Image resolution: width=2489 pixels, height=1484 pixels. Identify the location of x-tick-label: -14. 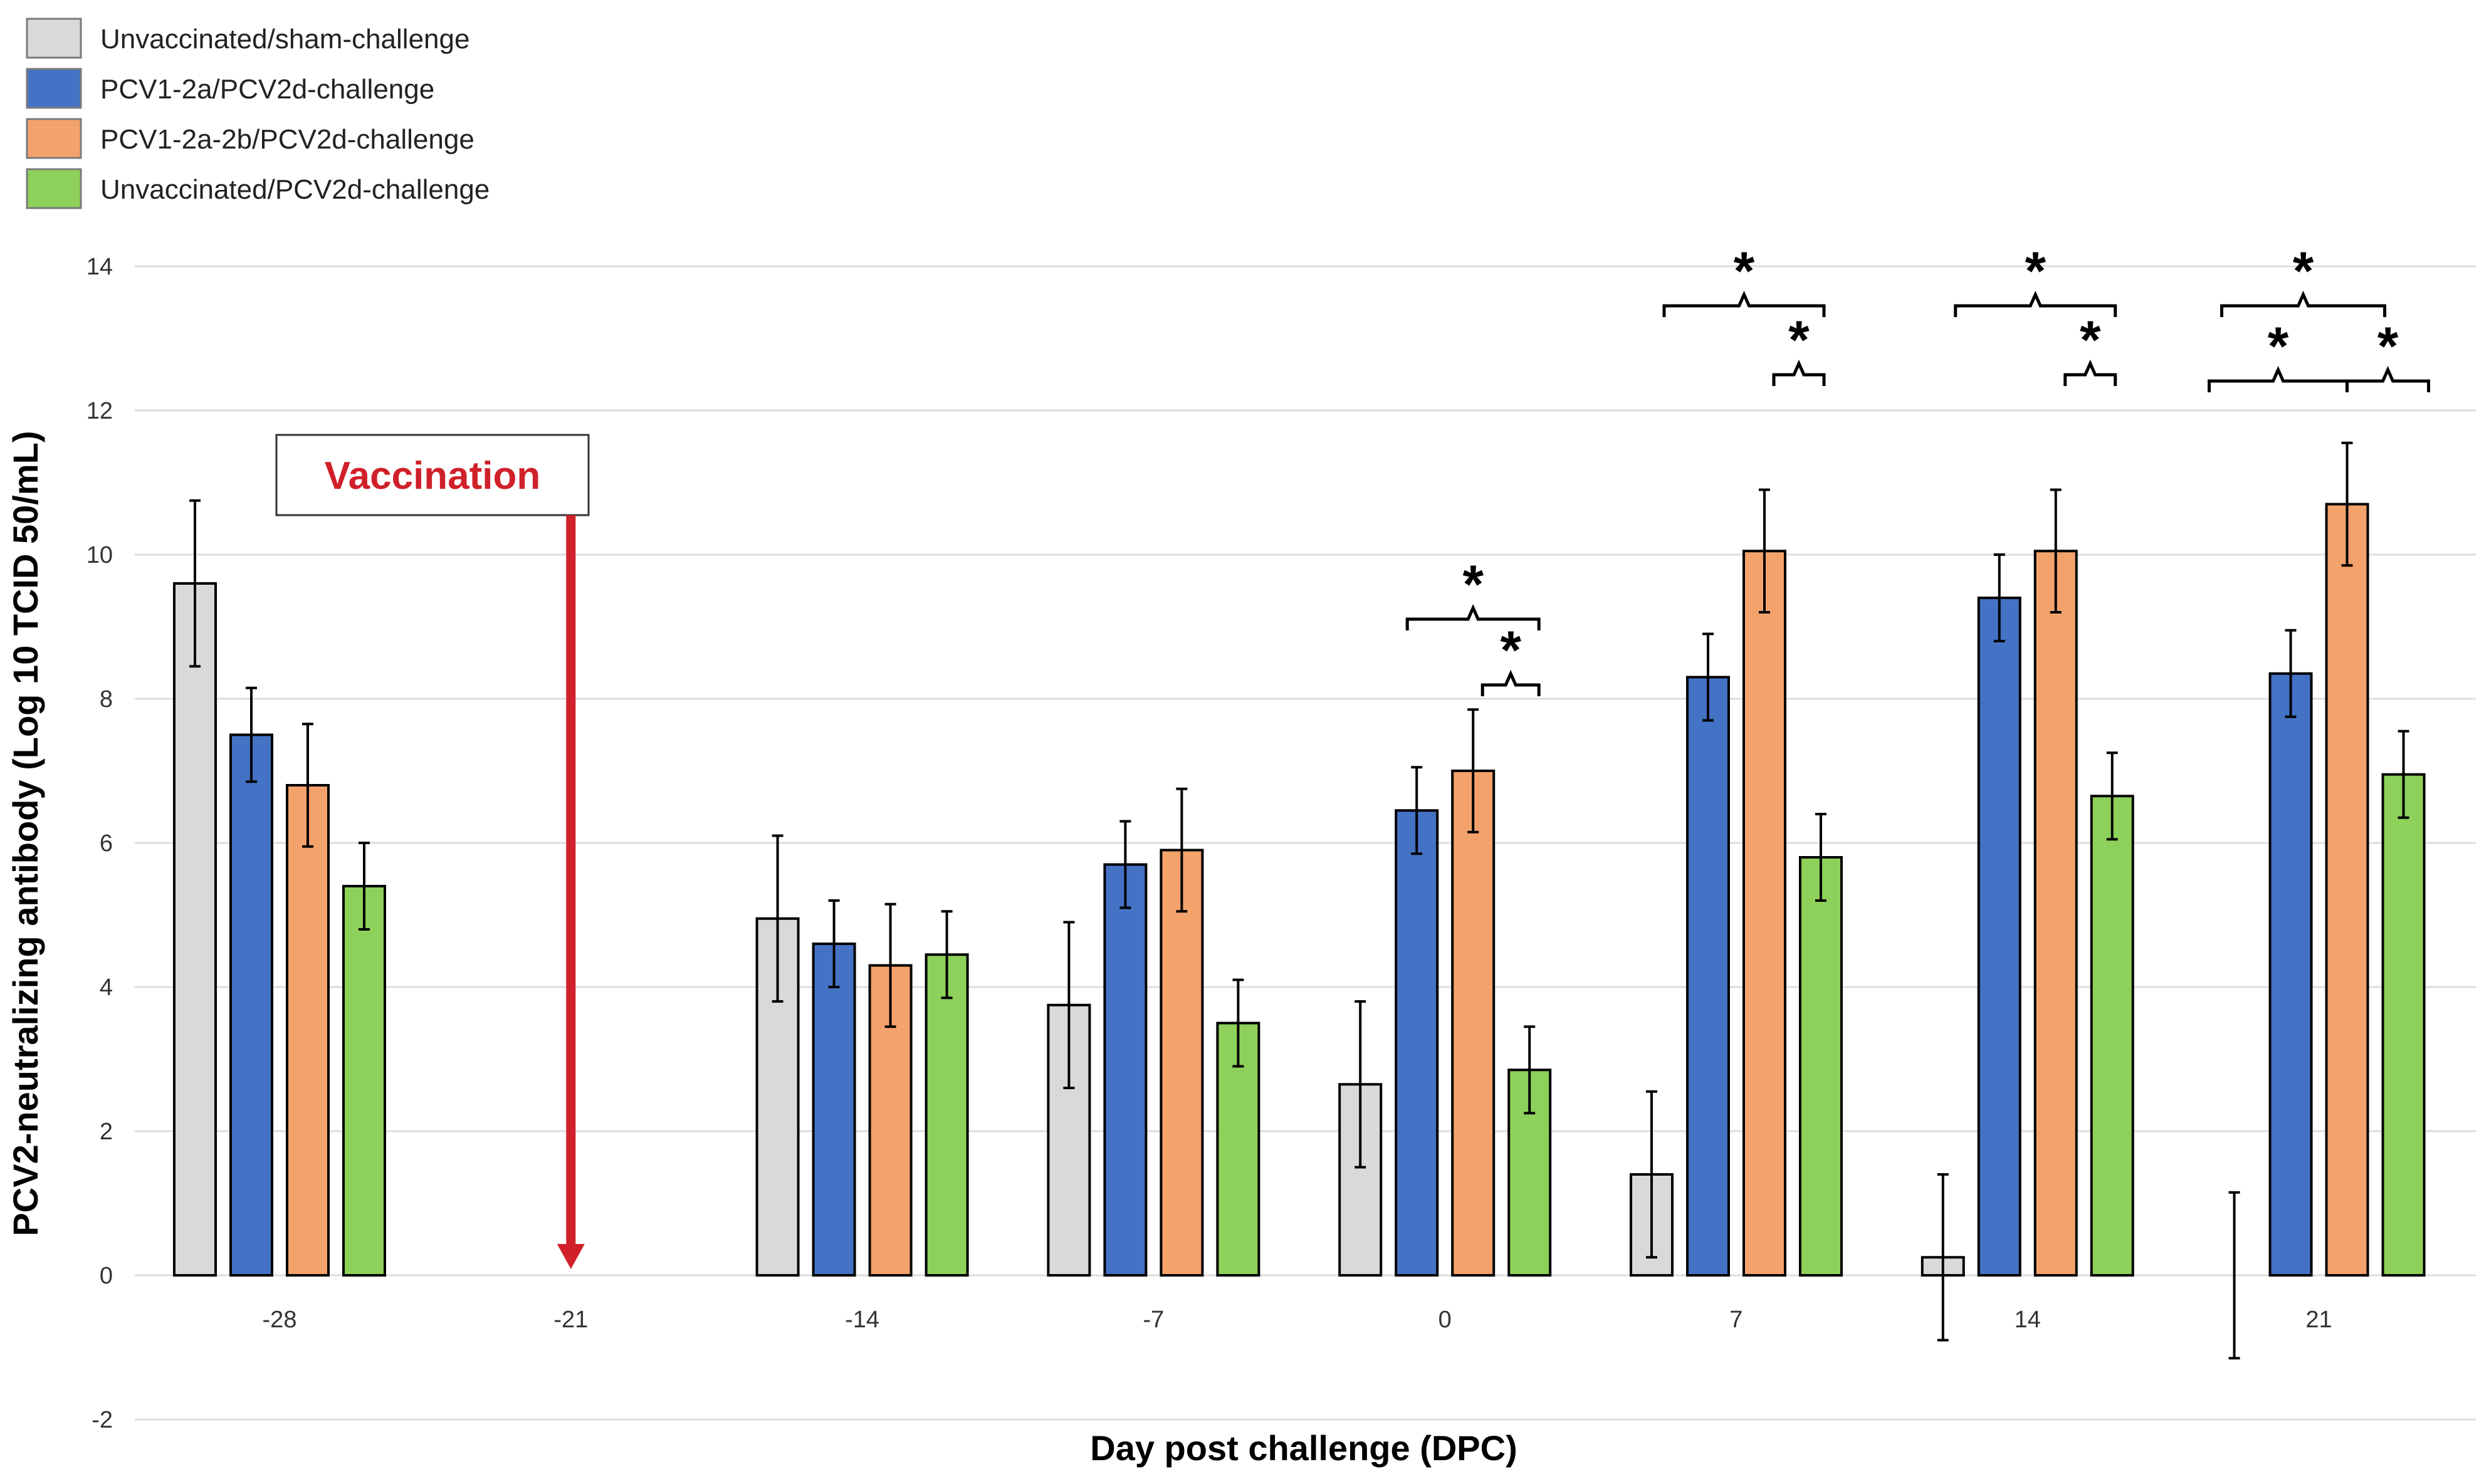
(862, 1320).